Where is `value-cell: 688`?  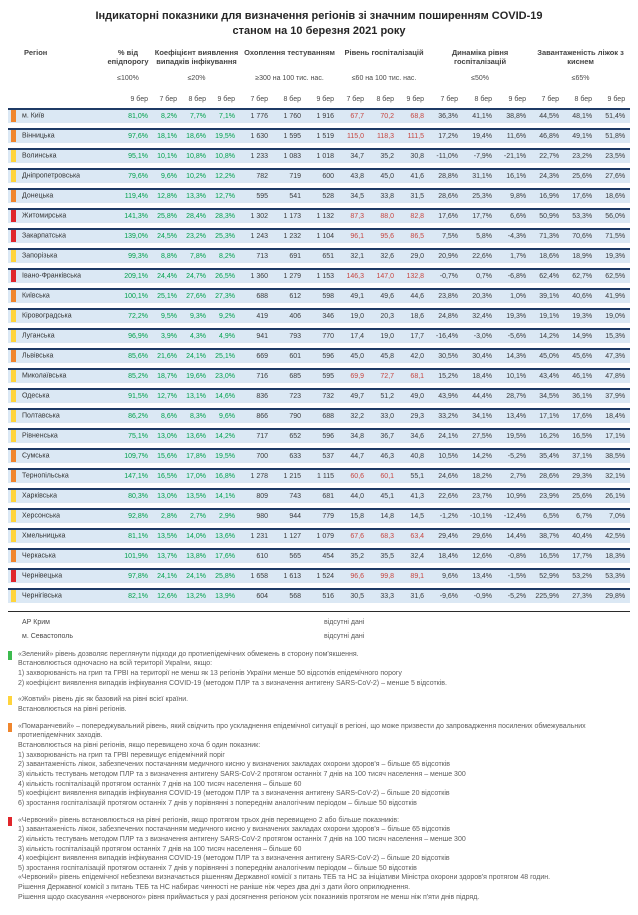
value-cell: 688 is located at coordinates (323, 415).